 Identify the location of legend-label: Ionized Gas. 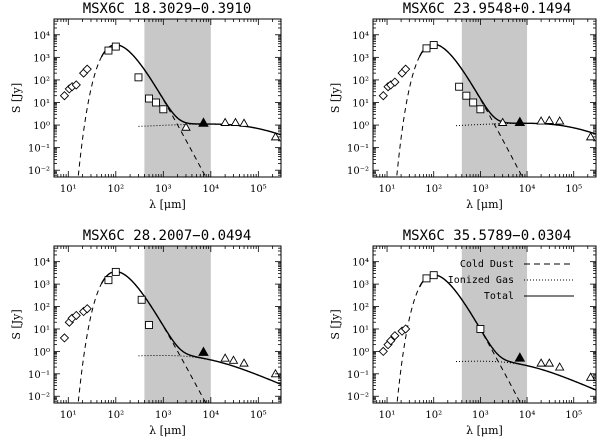
(481, 280).